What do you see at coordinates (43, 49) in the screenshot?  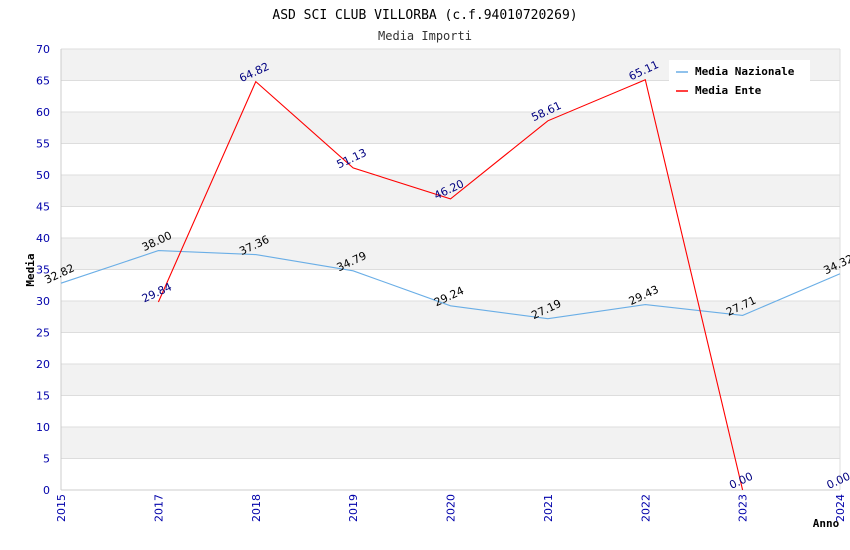 I see `y-tick-label: 70` at bounding box center [43, 49].